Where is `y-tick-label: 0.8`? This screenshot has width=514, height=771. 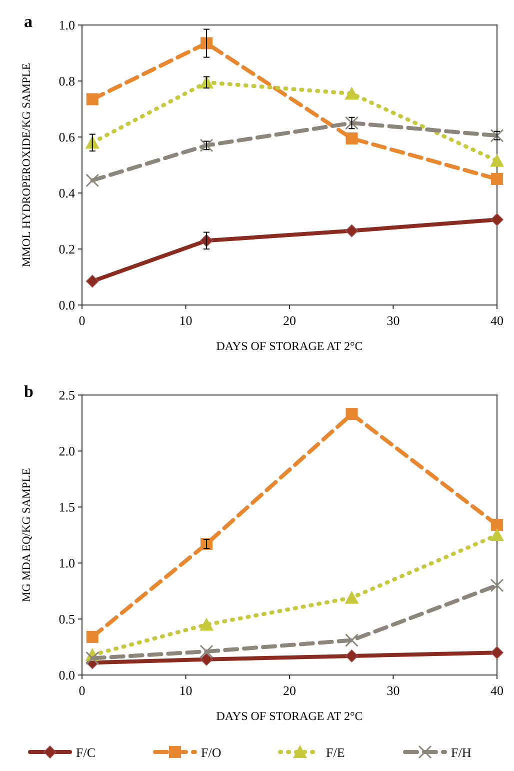
y-tick-label: 0.8 is located at coordinates (66, 81).